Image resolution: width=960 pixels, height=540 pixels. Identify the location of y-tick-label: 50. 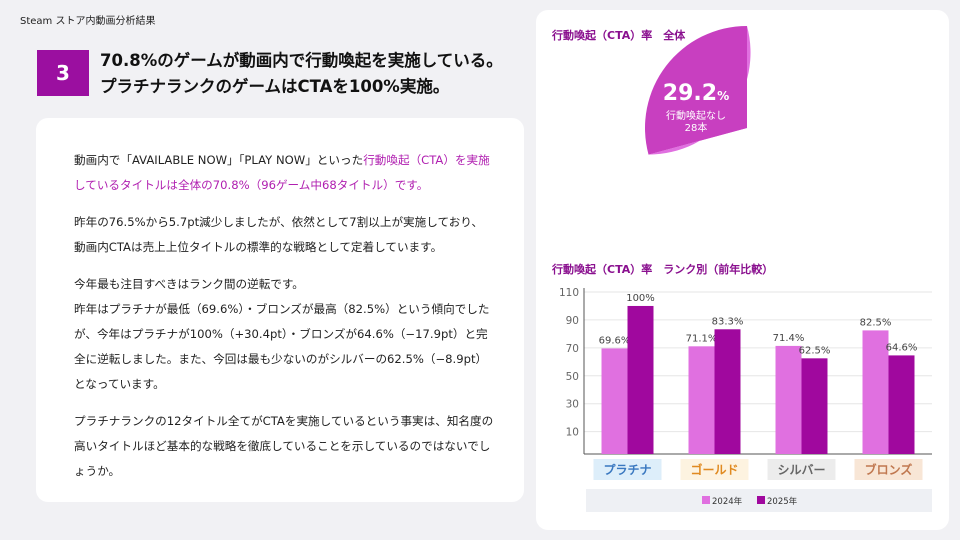
(572, 377).